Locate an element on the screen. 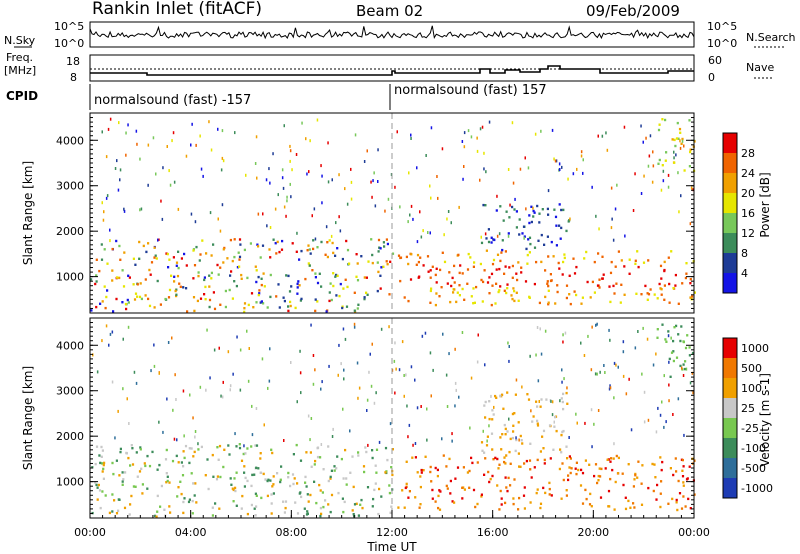 This screenshot has width=800, height=554. colorbar-tick-label: -1000 is located at coordinates (757, 488).